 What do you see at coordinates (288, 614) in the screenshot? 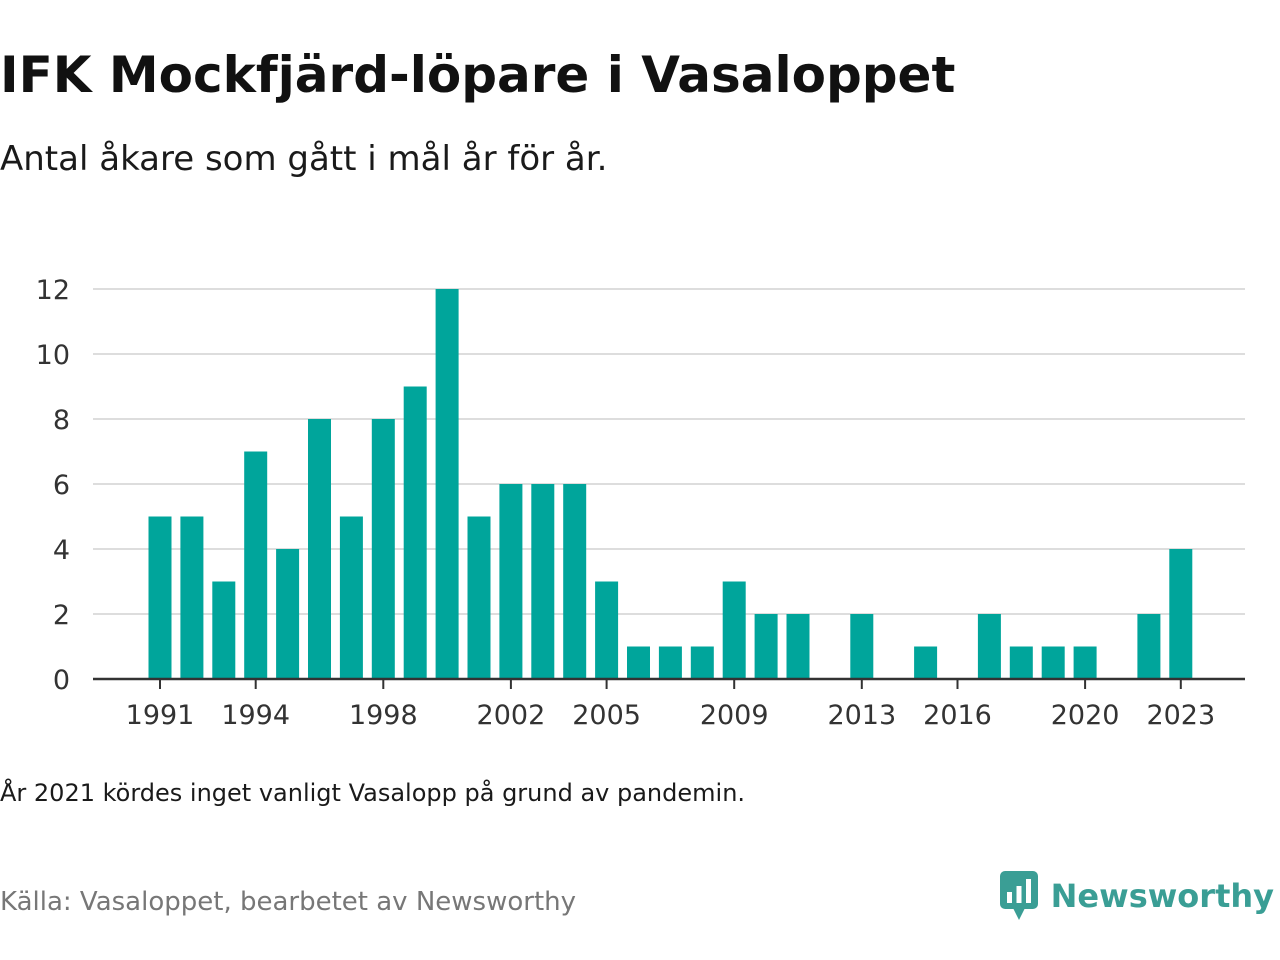
I see `bar-1995` at bounding box center [288, 614].